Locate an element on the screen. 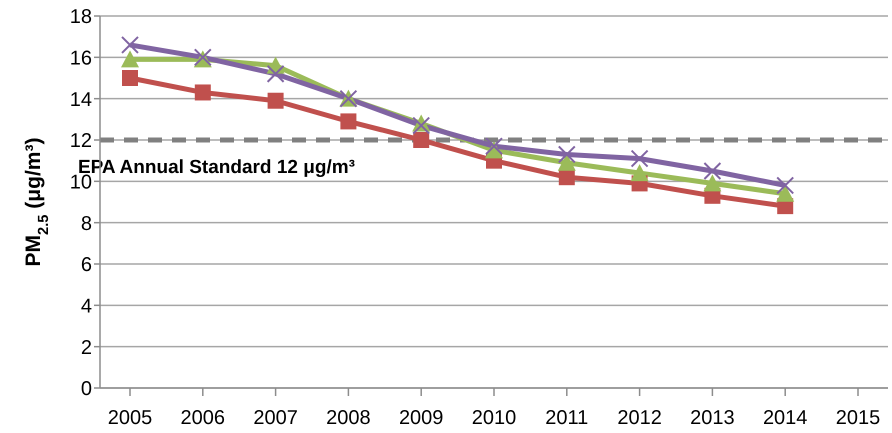  y-tick-label: 16 is located at coordinates (81, 58).